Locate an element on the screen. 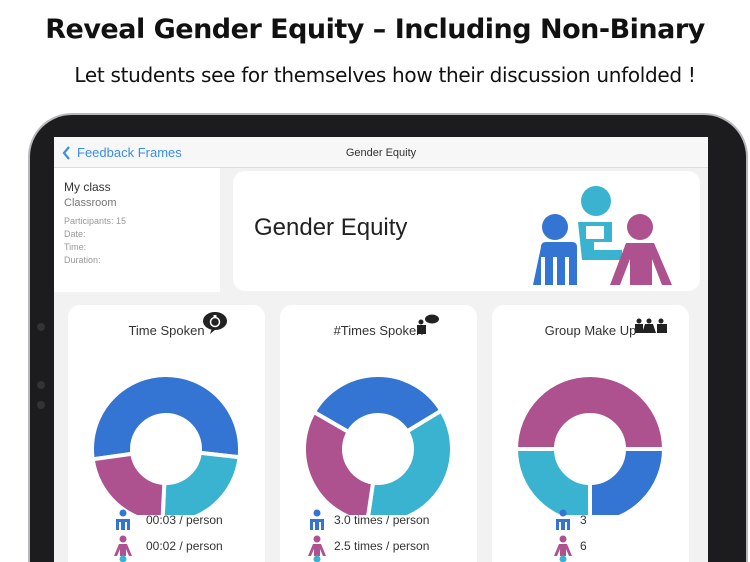 This screenshot has height=562, width=750. legend-item: 00:03 / person is located at coordinates (168, 520).